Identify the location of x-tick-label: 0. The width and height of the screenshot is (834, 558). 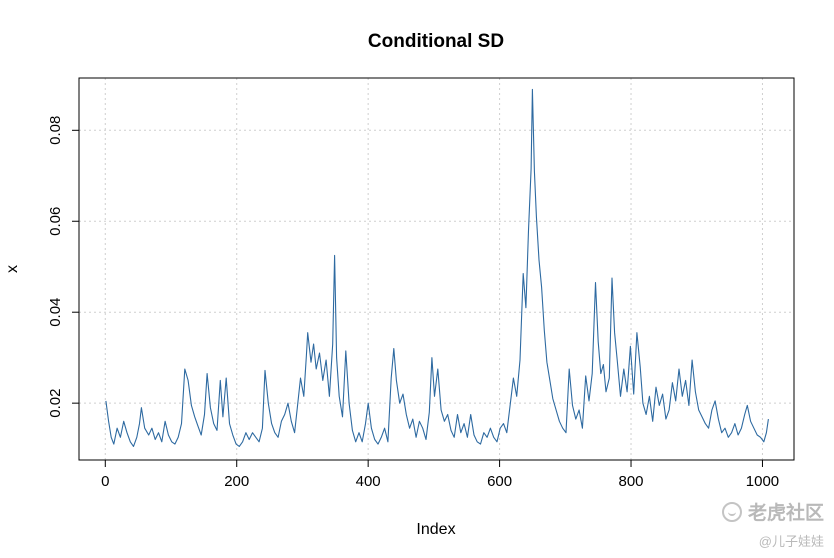
(105, 481).